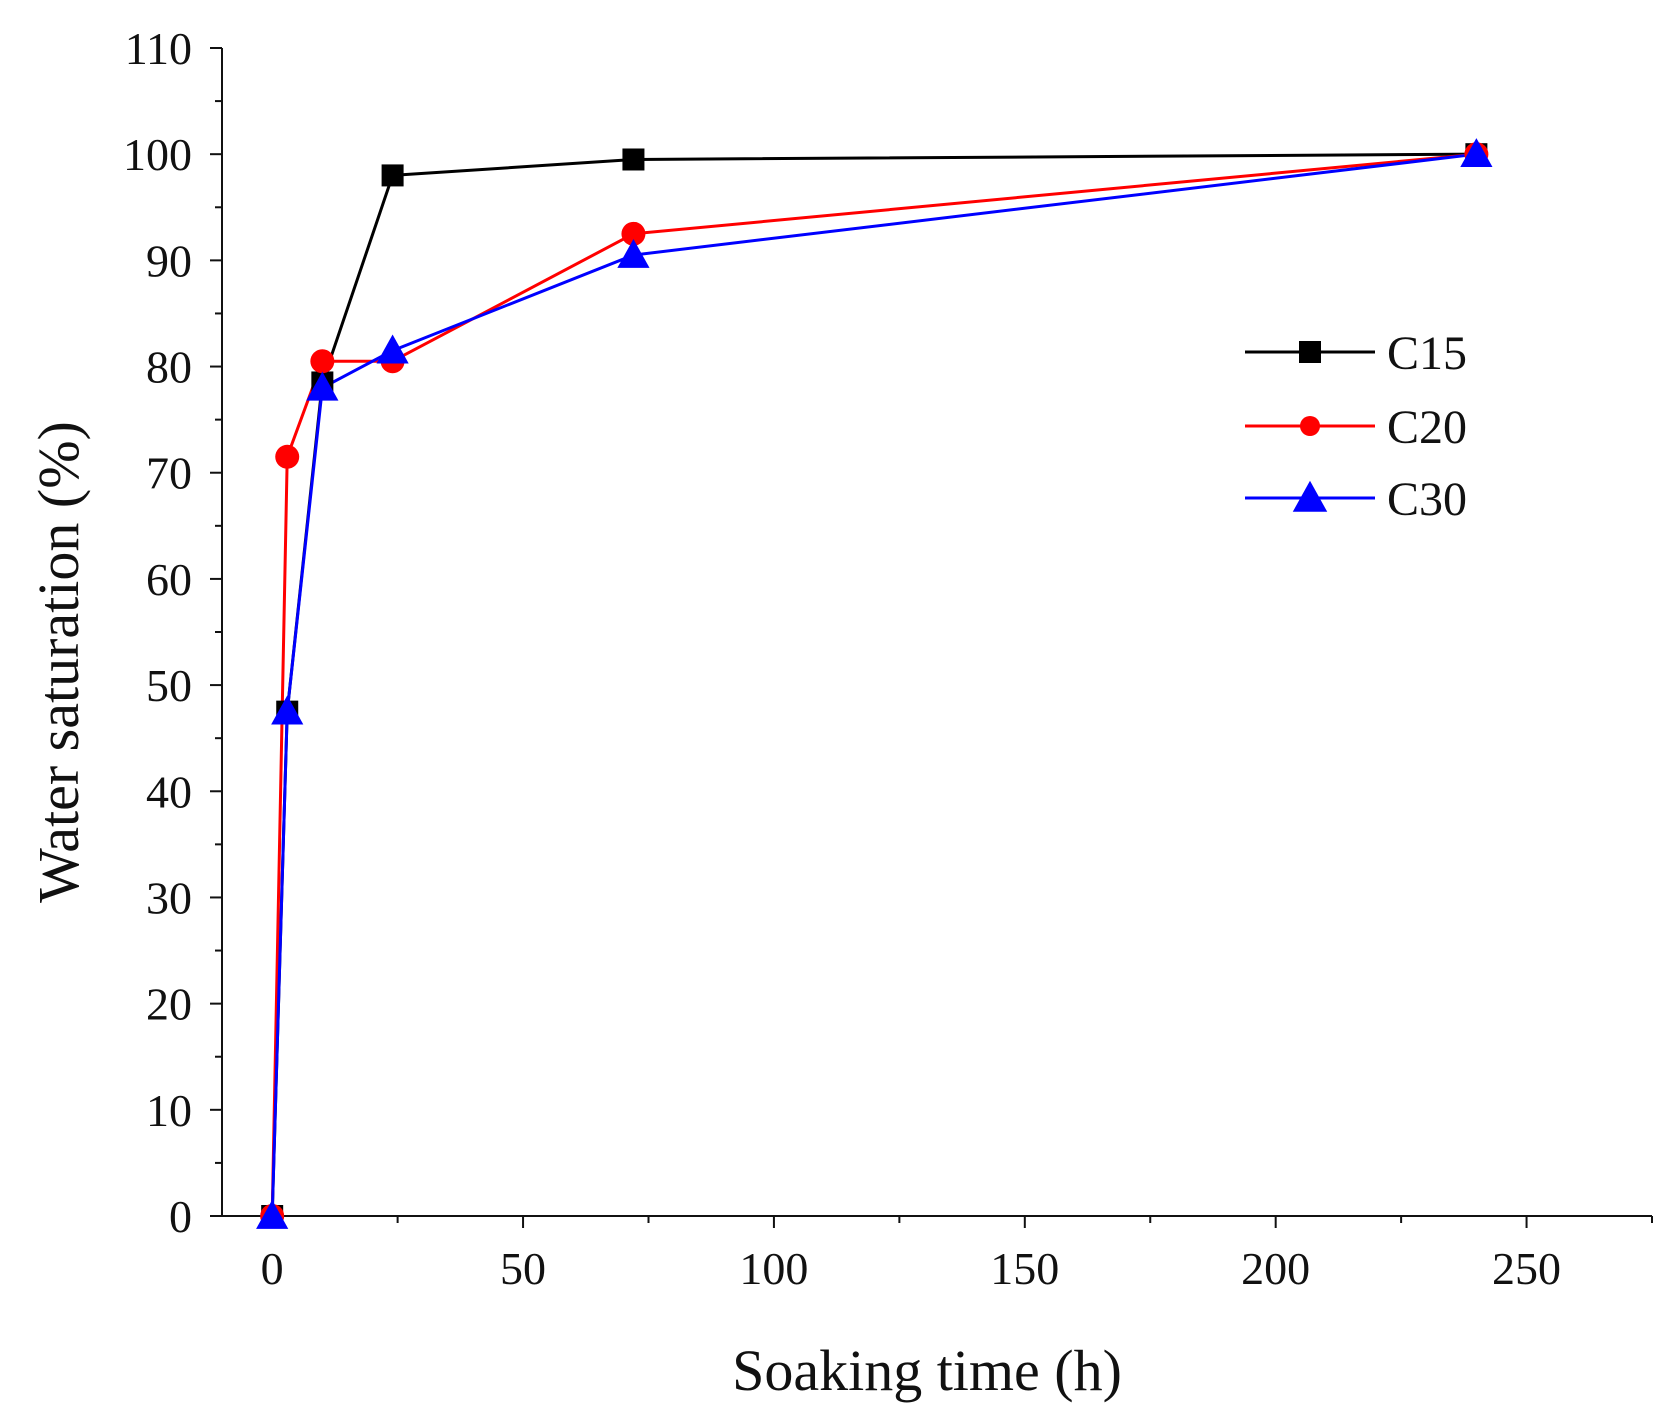 The image size is (1668, 1416). I want to click on y-tick-label: 90, so click(169, 260).